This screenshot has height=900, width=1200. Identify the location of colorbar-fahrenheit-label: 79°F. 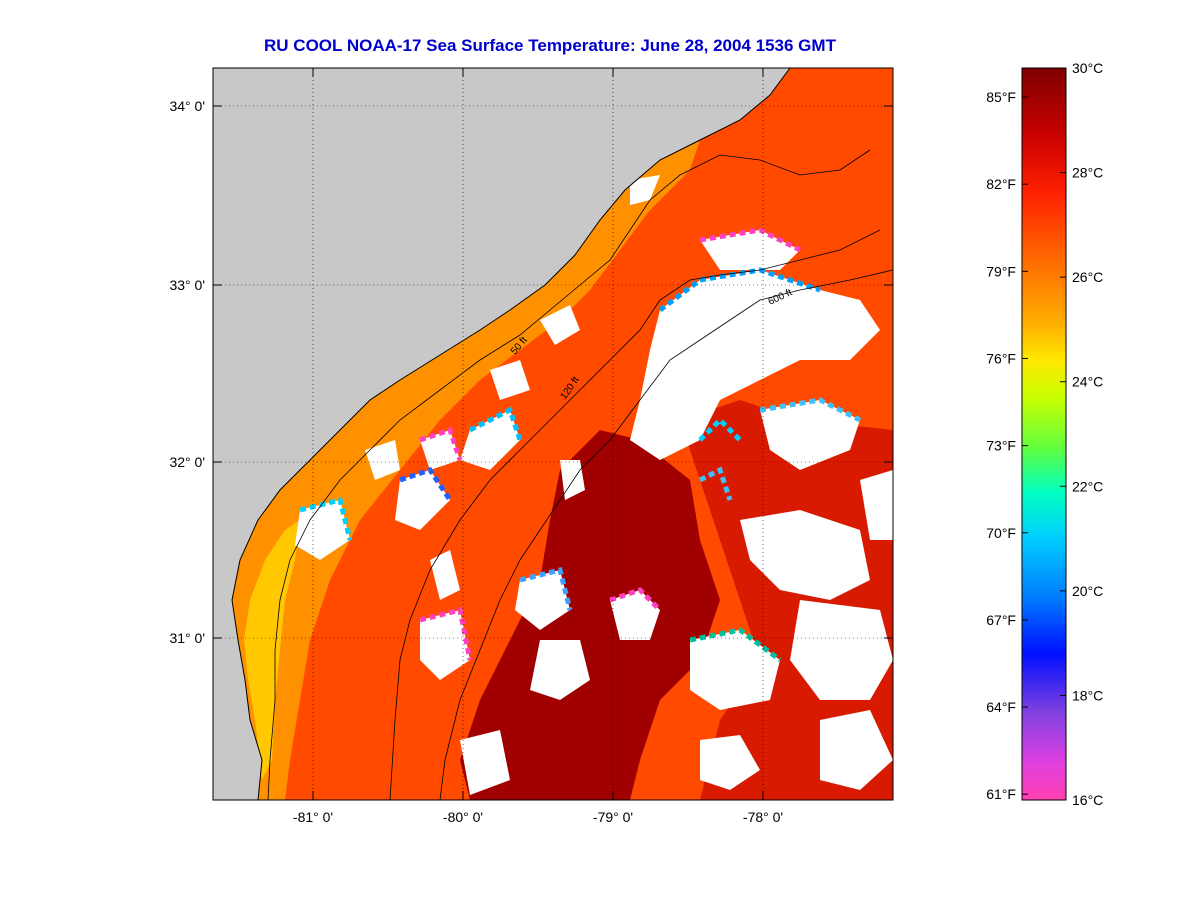
(1001, 271).